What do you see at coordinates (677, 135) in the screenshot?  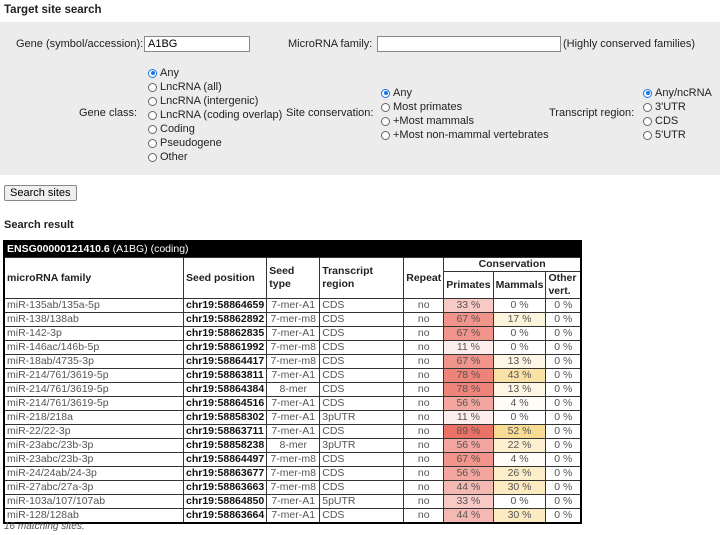 I see `transcript-region-option: 5'UTR` at bounding box center [677, 135].